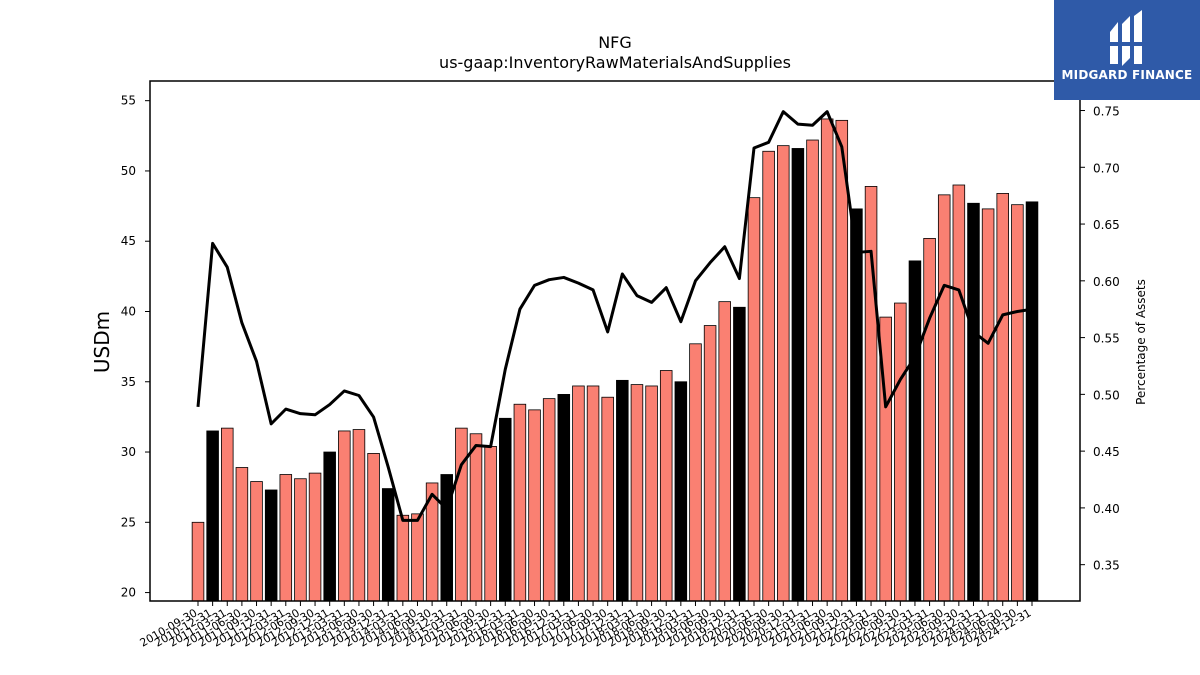  I want to click on y2-tick-label: 0.40, so click(1106, 509).